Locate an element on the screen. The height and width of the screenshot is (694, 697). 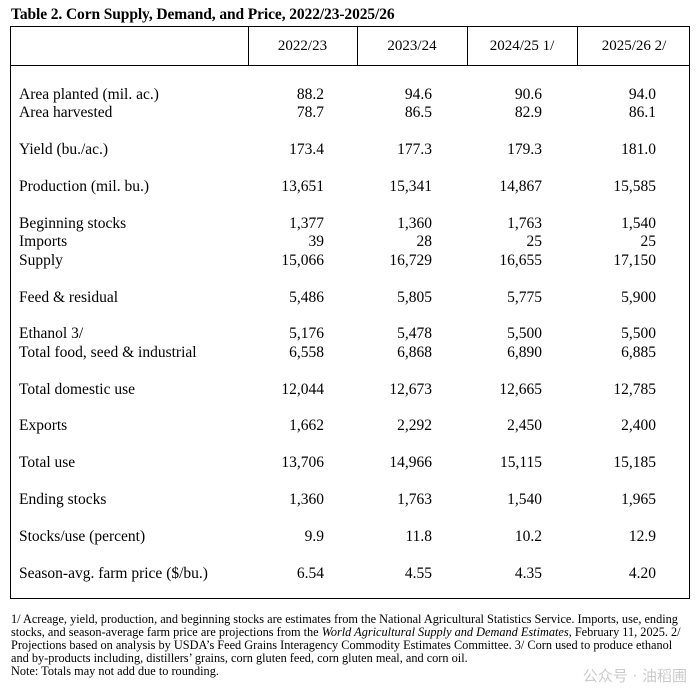
column-header: 2023/24 is located at coordinates (412, 46).